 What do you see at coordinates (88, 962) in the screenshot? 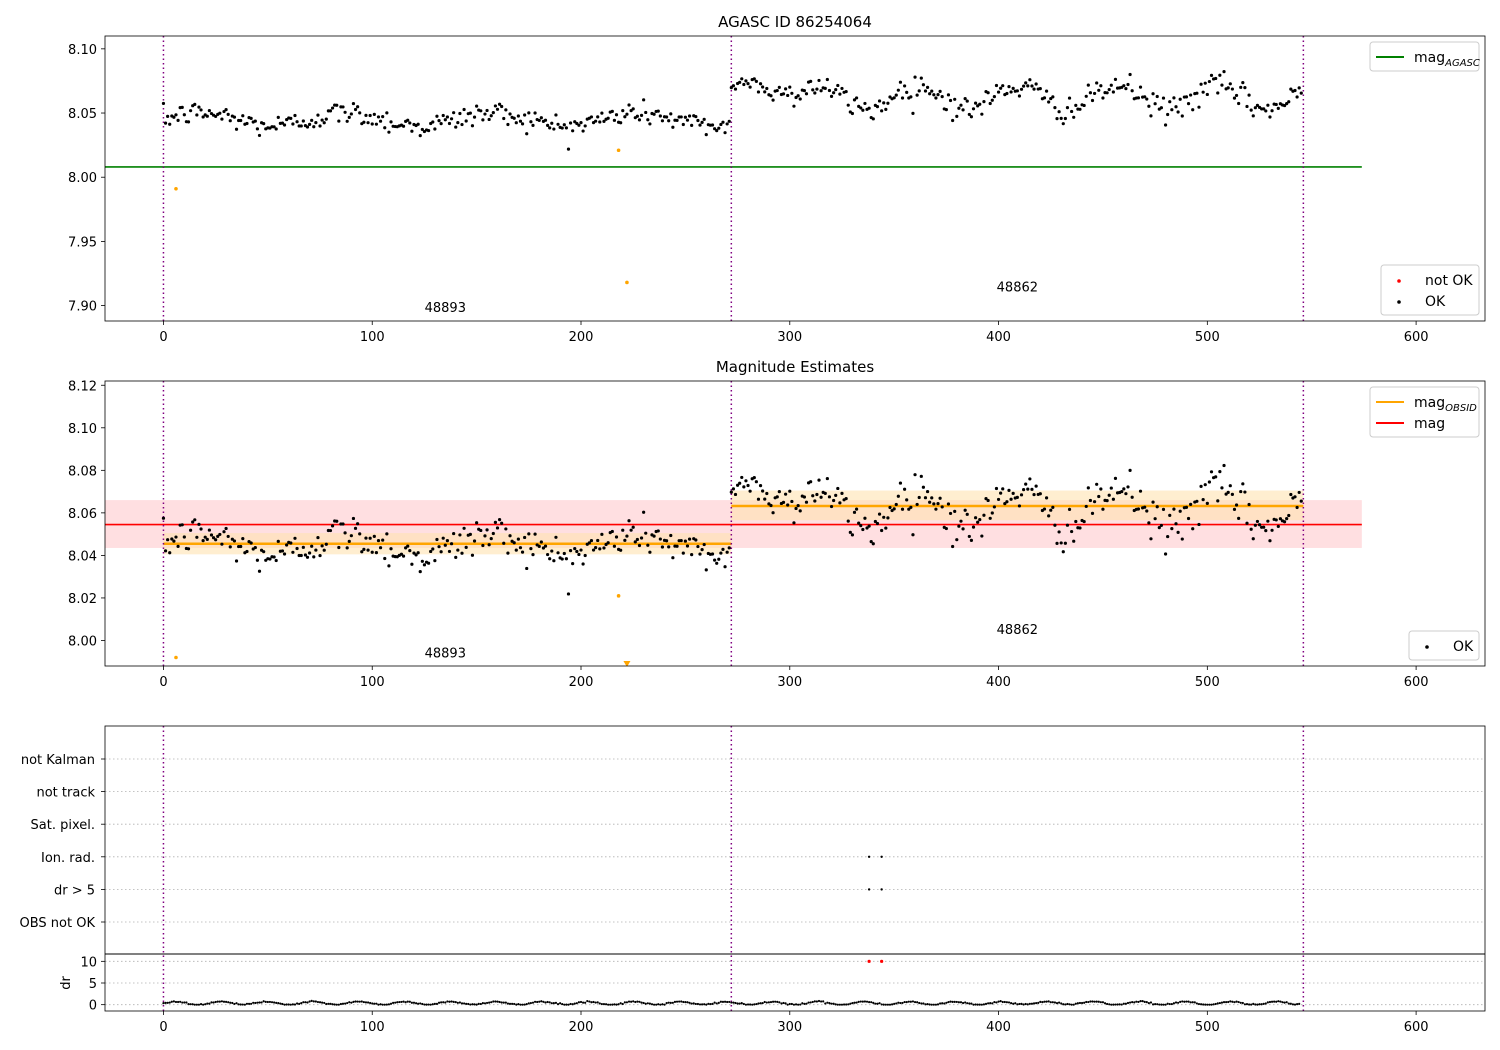
I see `dr-tick-label: 10` at bounding box center [88, 962].